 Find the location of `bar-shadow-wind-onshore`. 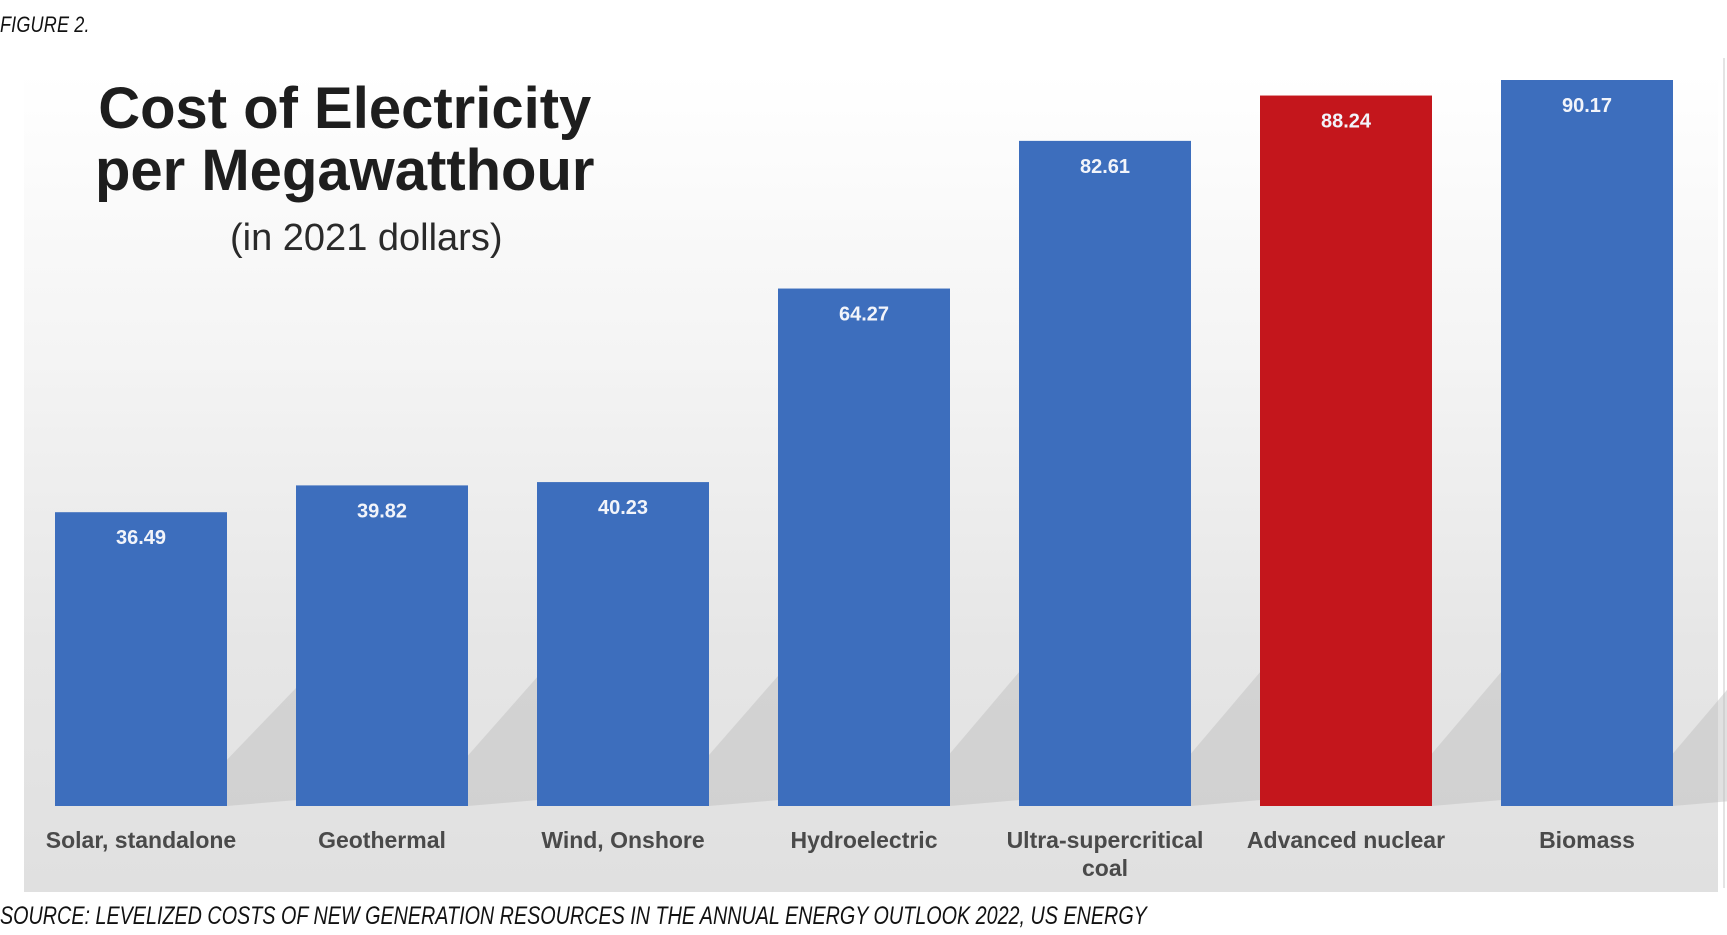

bar-shadow-wind-onshore is located at coordinates (744, 740).